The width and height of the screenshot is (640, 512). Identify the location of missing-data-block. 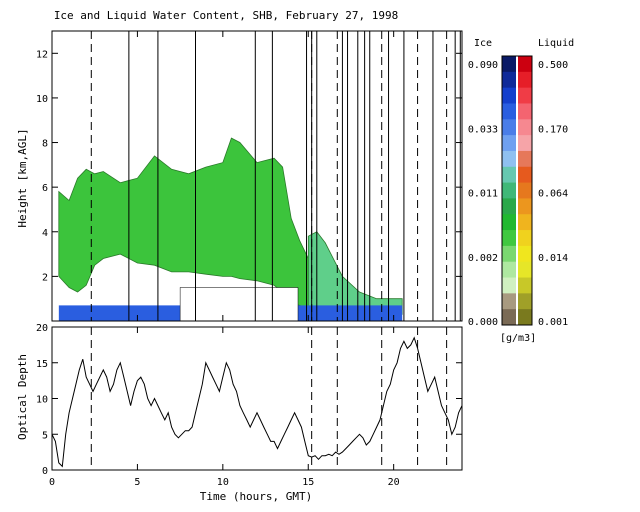
(239, 304).